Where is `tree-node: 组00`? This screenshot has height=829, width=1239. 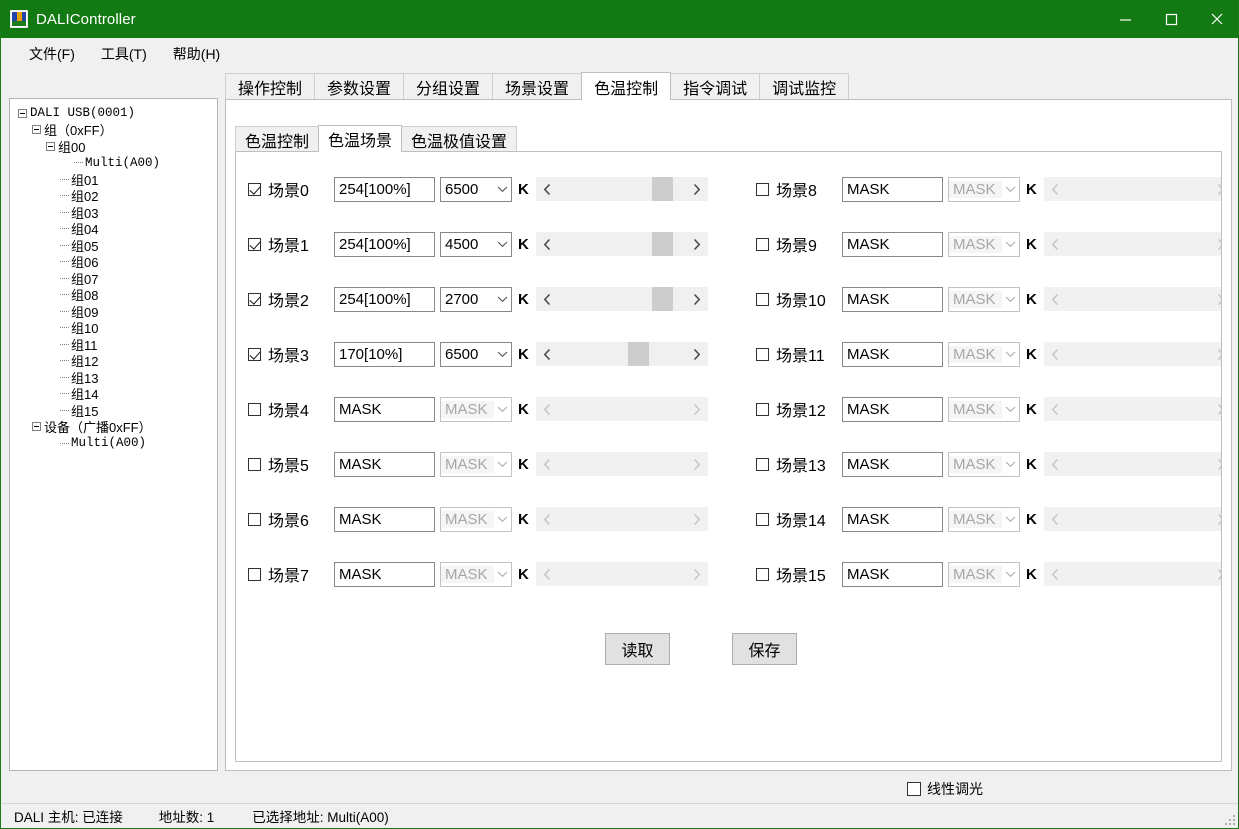 tree-node: 组00 is located at coordinates (113, 146).